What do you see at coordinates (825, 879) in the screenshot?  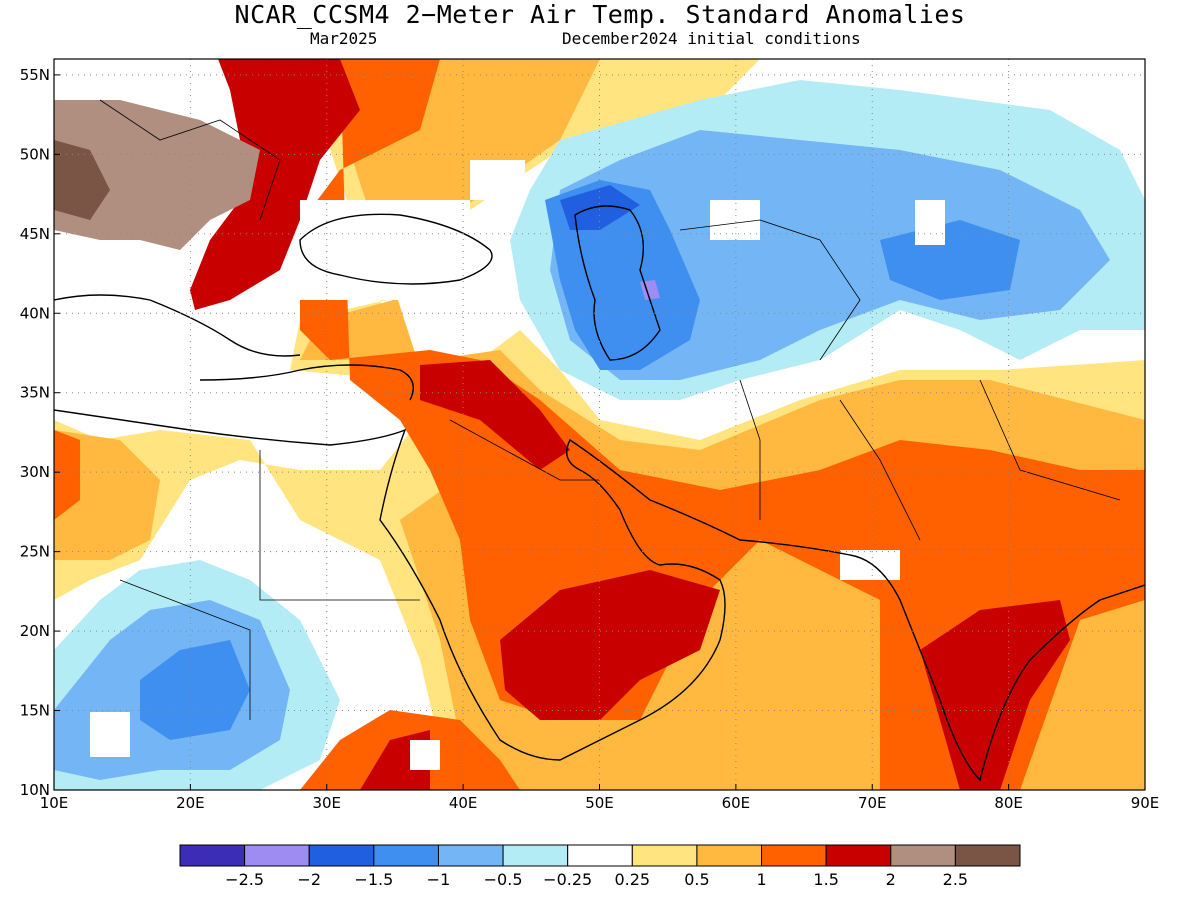 I see `colorbar-label: 1.5` at bounding box center [825, 879].